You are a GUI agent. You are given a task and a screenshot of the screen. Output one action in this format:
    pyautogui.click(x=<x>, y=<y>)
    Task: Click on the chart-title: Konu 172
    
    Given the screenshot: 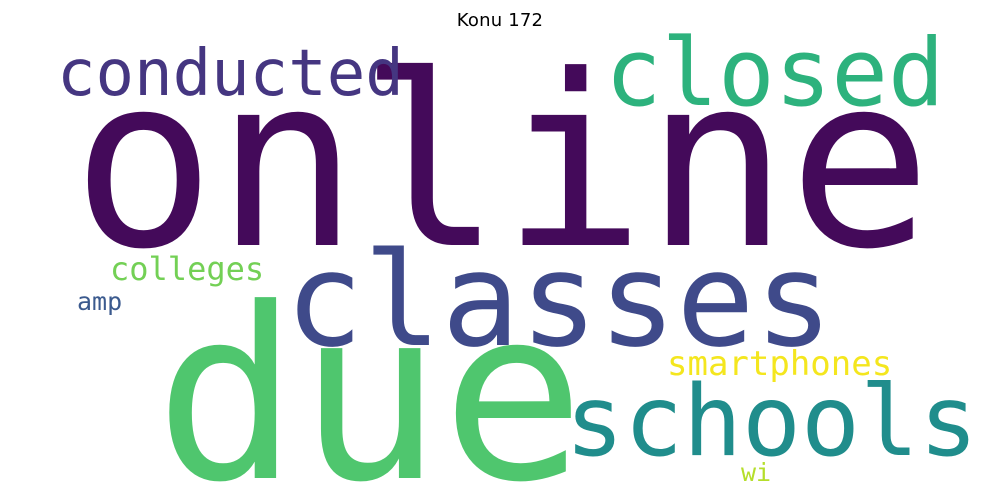 What is the action you would take?
    pyautogui.click(x=500, y=20)
    